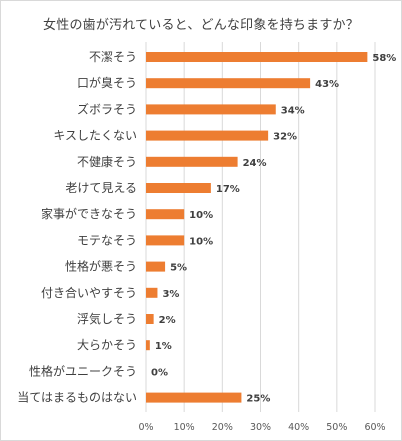  I want to click on value-label: 3%, so click(170, 294).